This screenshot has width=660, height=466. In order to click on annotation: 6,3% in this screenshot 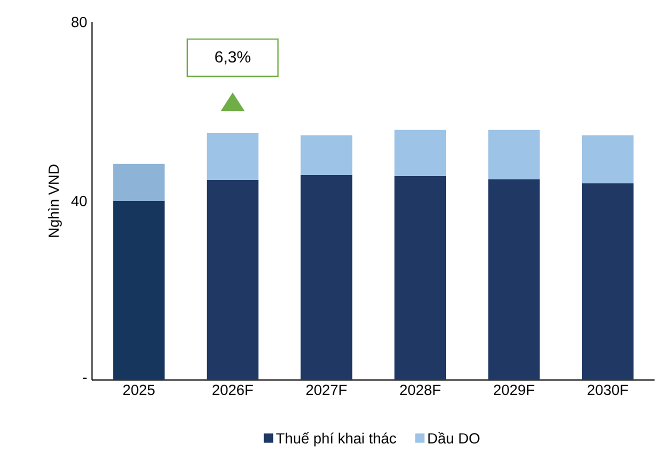, I will do `click(232, 57)`.